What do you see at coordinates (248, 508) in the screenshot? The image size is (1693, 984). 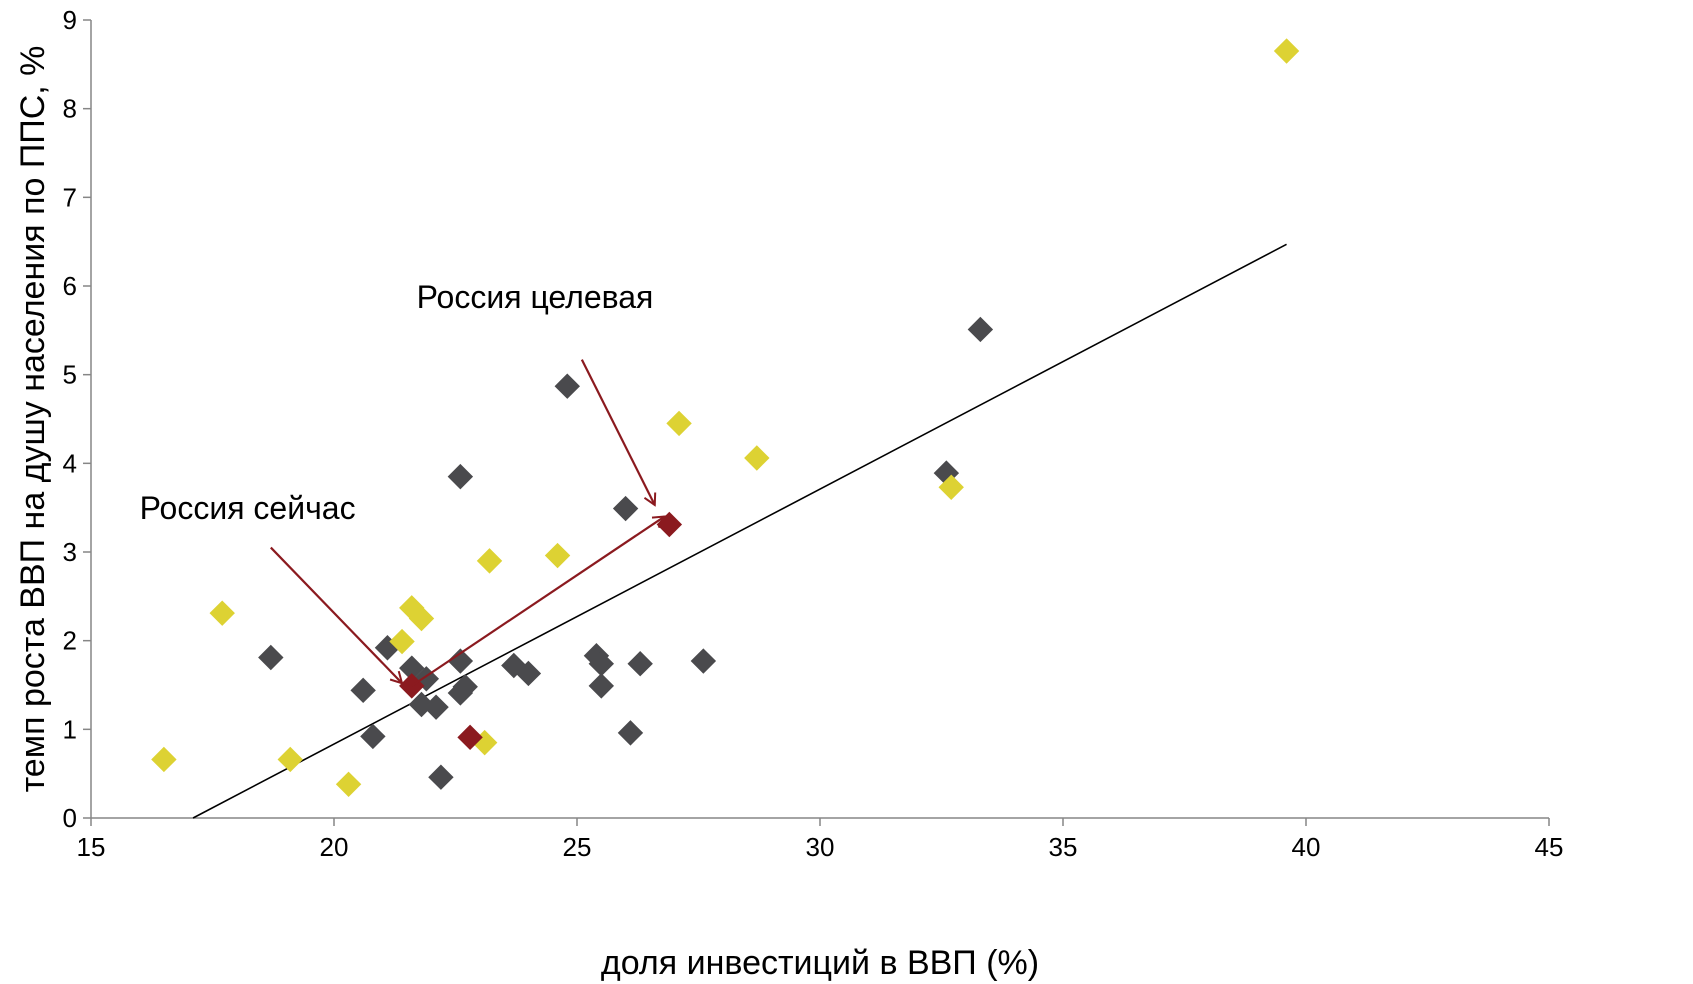 I see `annotation-label: Россия сейчас` at bounding box center [248, 508].